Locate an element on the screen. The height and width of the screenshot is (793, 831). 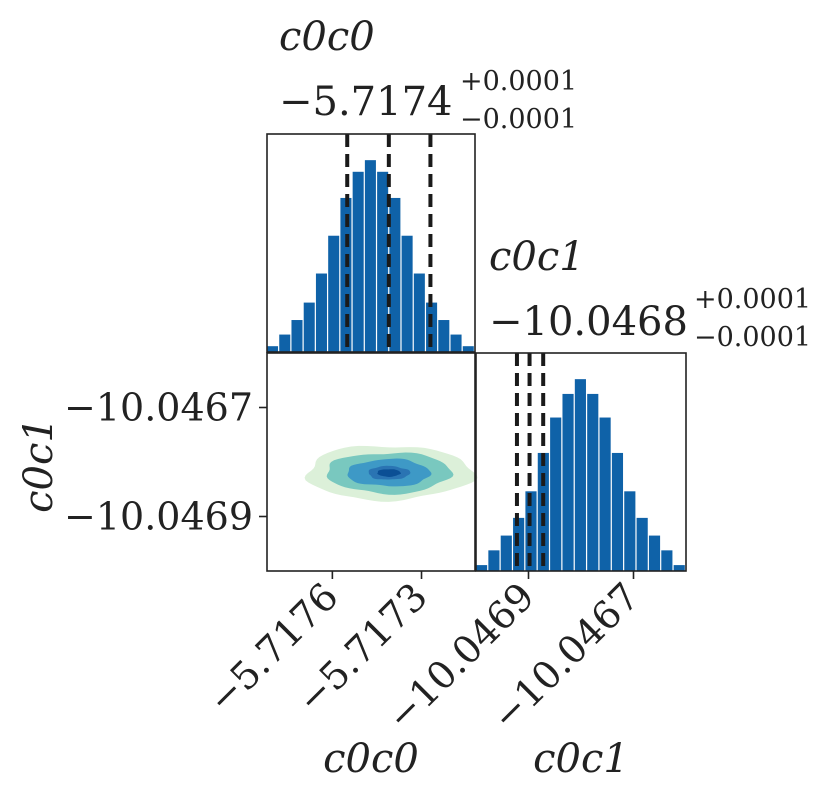
title-c0c1-minus: −0.0001 is located at coordinates (752, 337).